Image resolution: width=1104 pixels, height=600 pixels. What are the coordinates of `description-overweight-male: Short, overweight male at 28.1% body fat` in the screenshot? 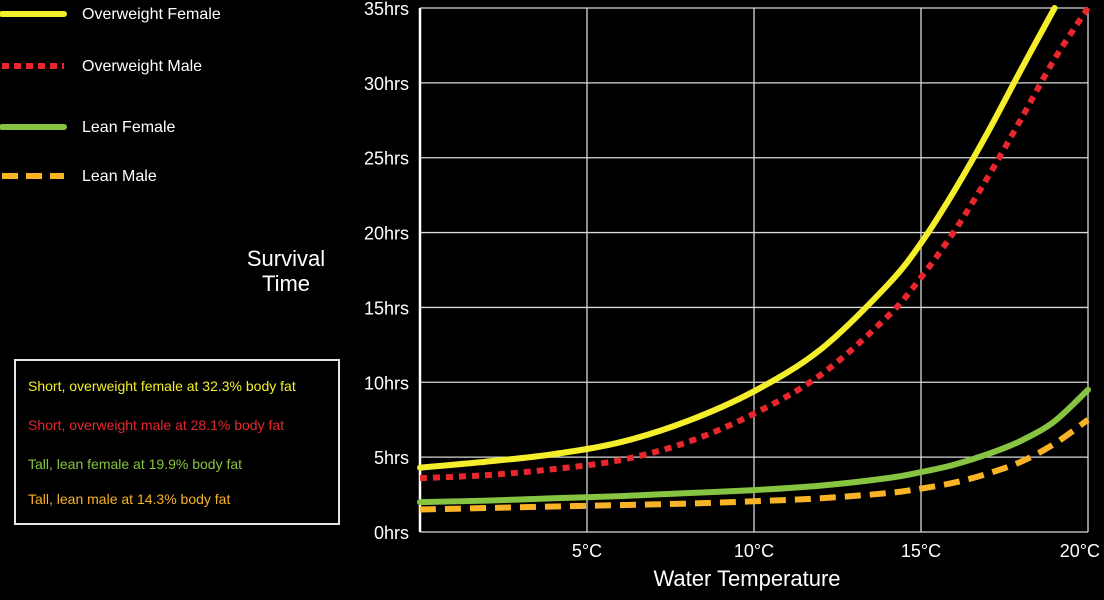 It's located at (156, 425).